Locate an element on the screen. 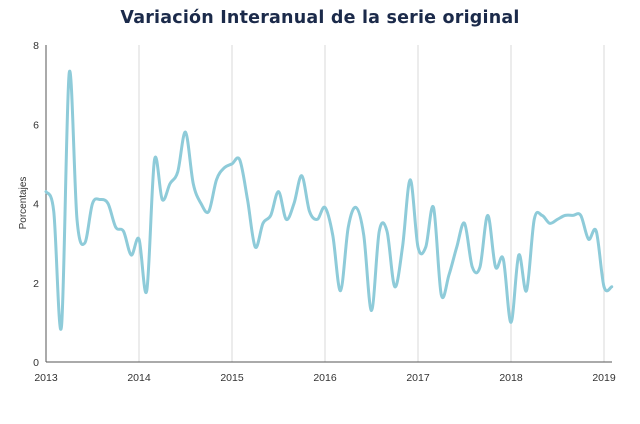  x-tick-label-2018: 2018 is located at coordinates (511, 378).